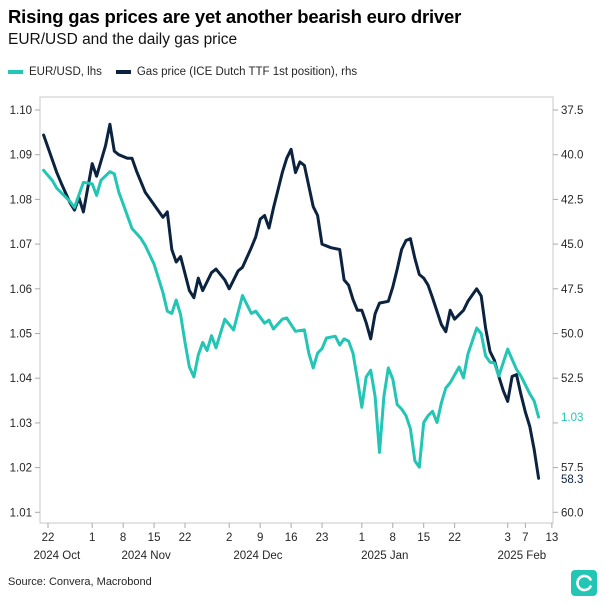 The height and width of the screenshot is (605, 605). What do you see at coordinates (584, 583) in the screenshot?
I see `convera-logo-icon` at bounding box center [584, 583].